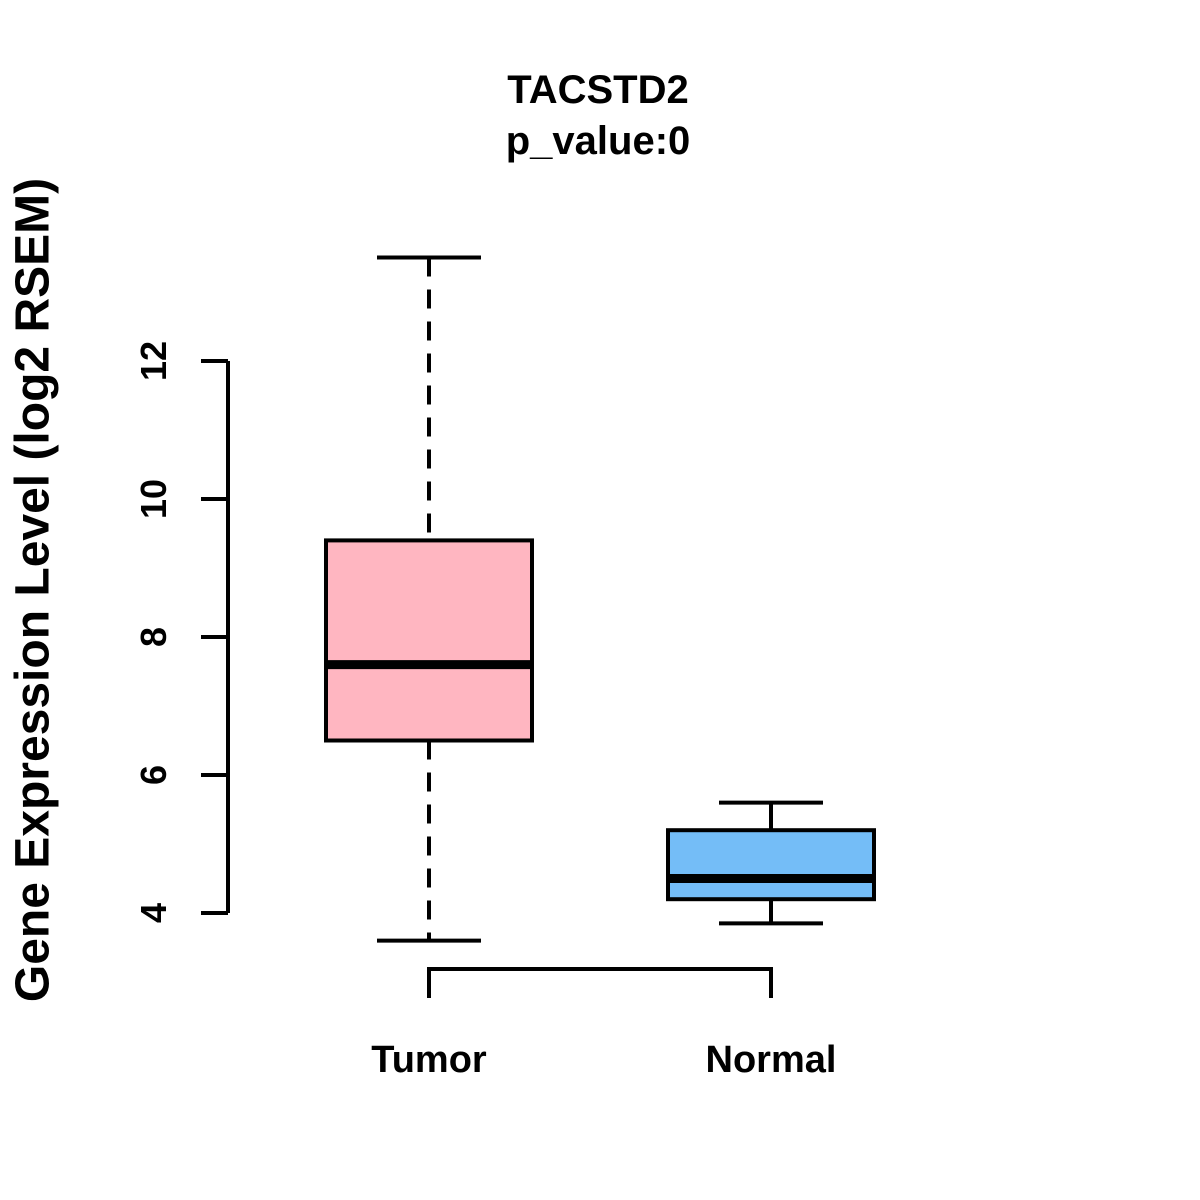 This screenshot has height=1200, width=1200. I want to click on chart-subtitle: p_value:0, so click(598, 141).